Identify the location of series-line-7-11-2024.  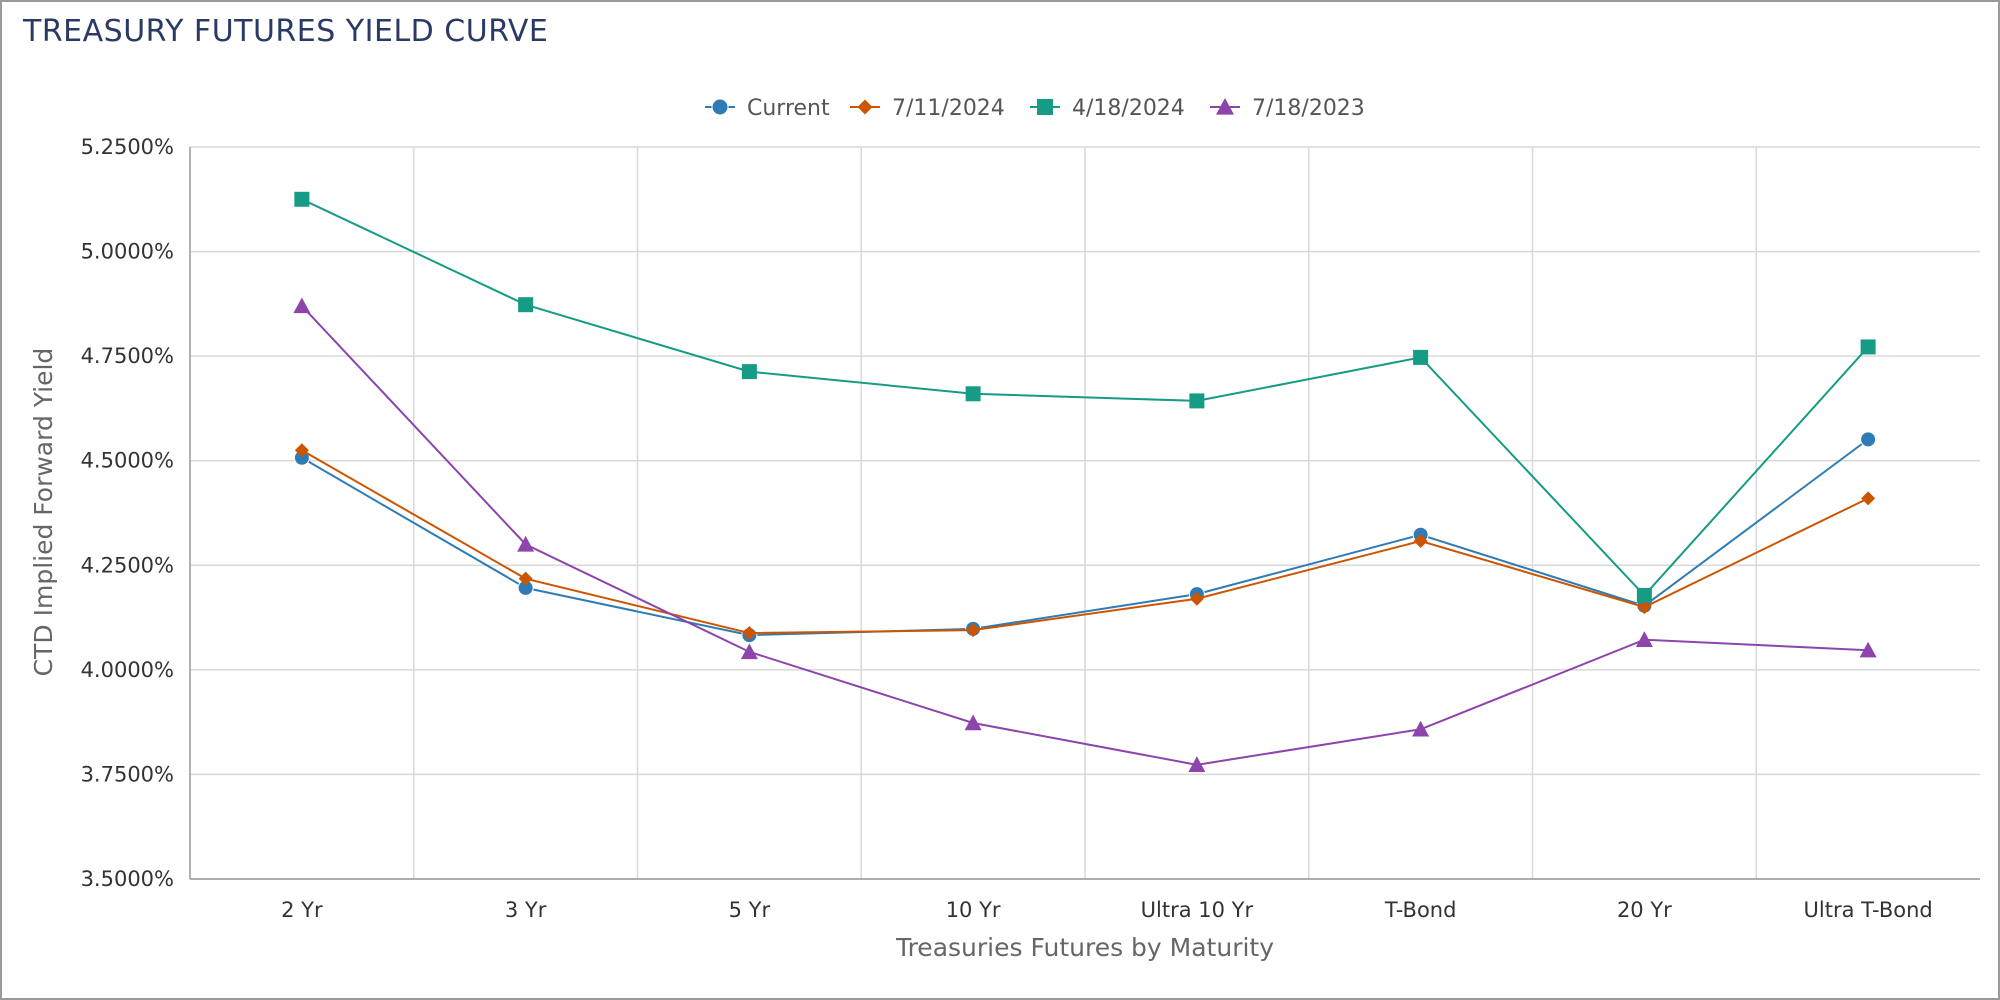
(1085, 542).